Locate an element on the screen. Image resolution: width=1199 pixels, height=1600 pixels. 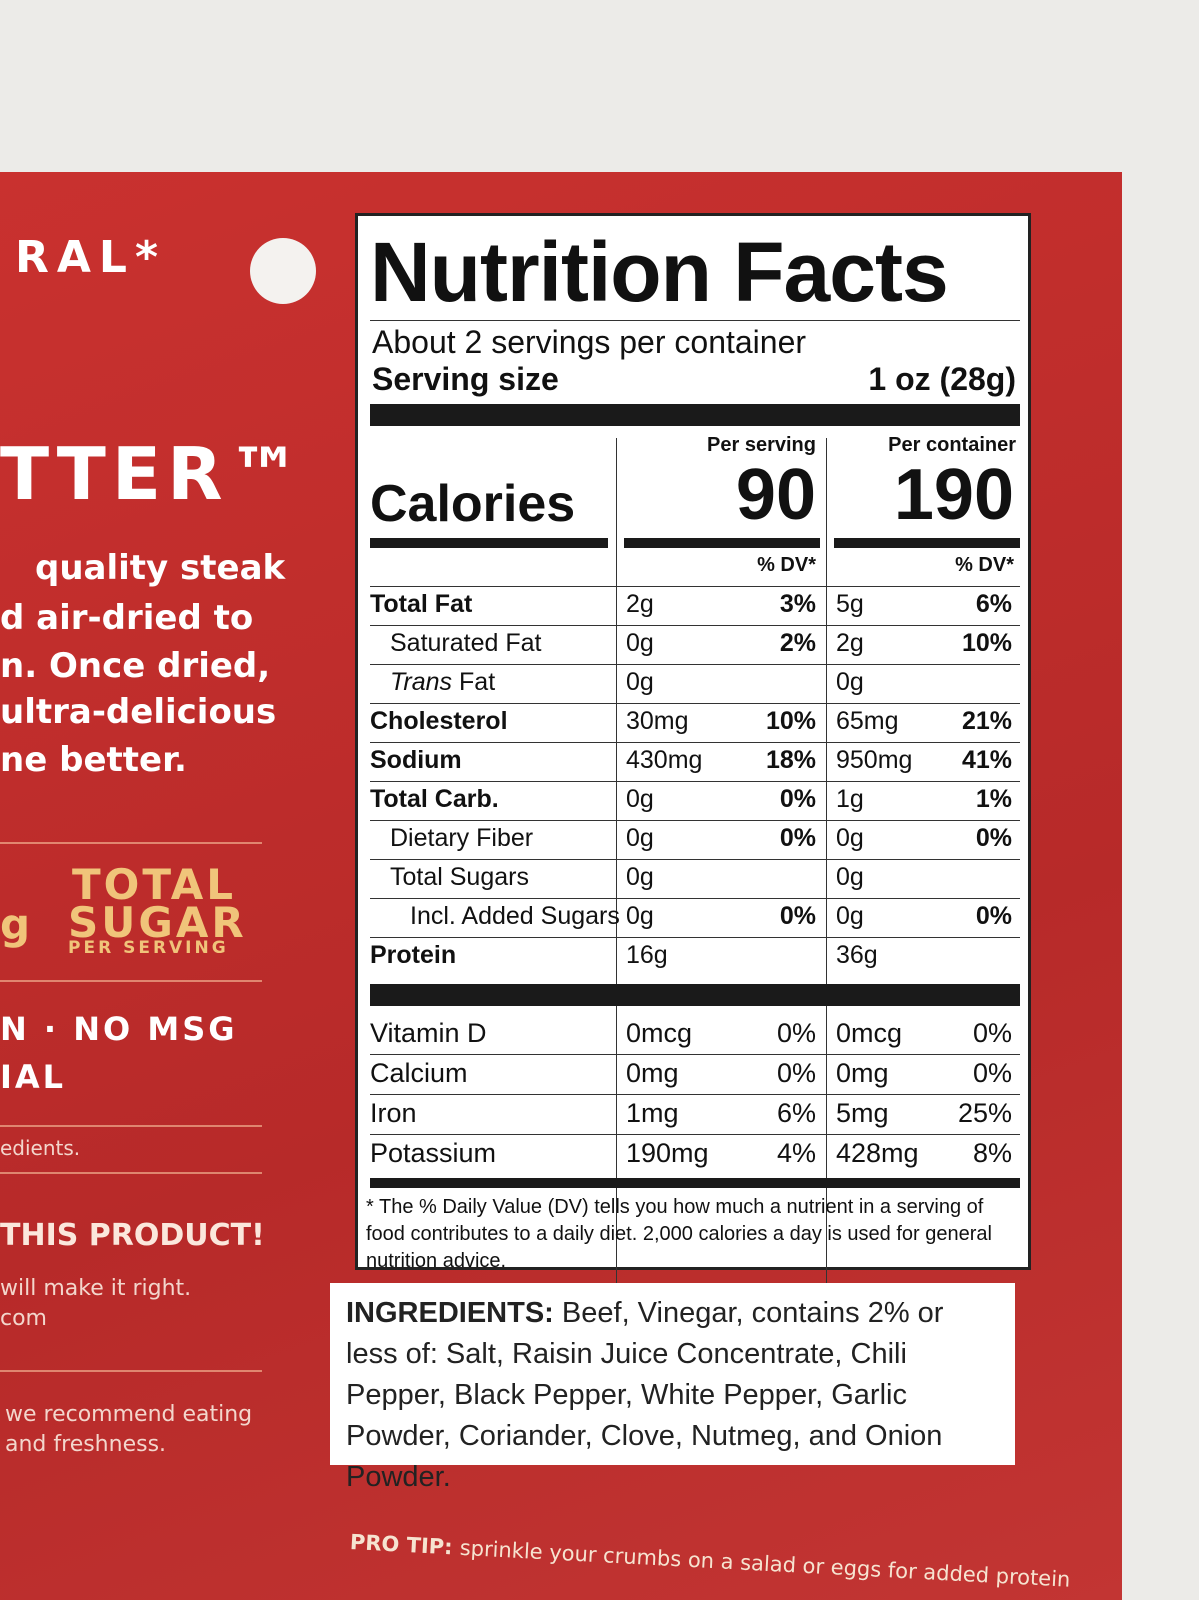
nutrient-name-text: Protein is located at coordinates (413, 955).